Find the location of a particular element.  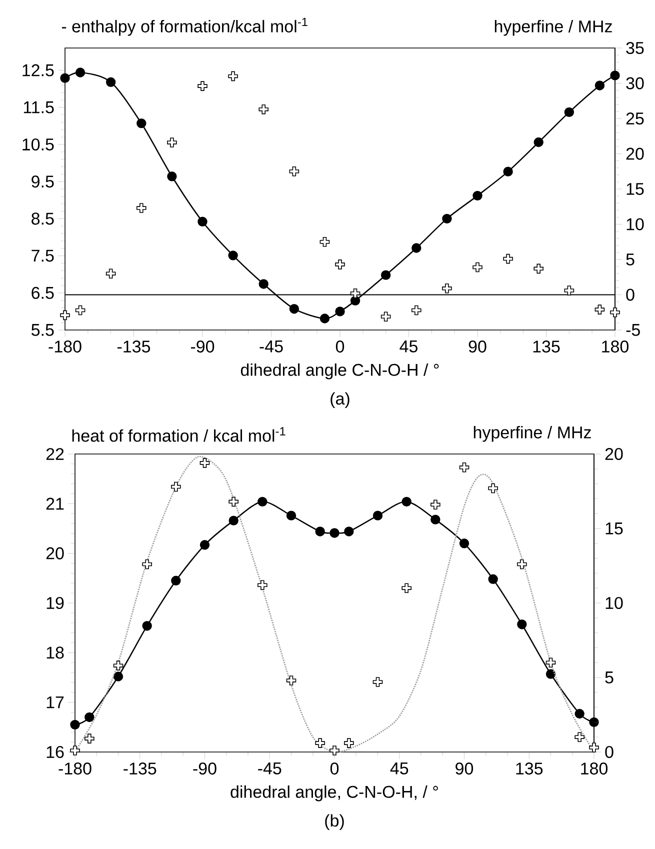

y2-tick-label: 35 is located at coordinates (635, 48).